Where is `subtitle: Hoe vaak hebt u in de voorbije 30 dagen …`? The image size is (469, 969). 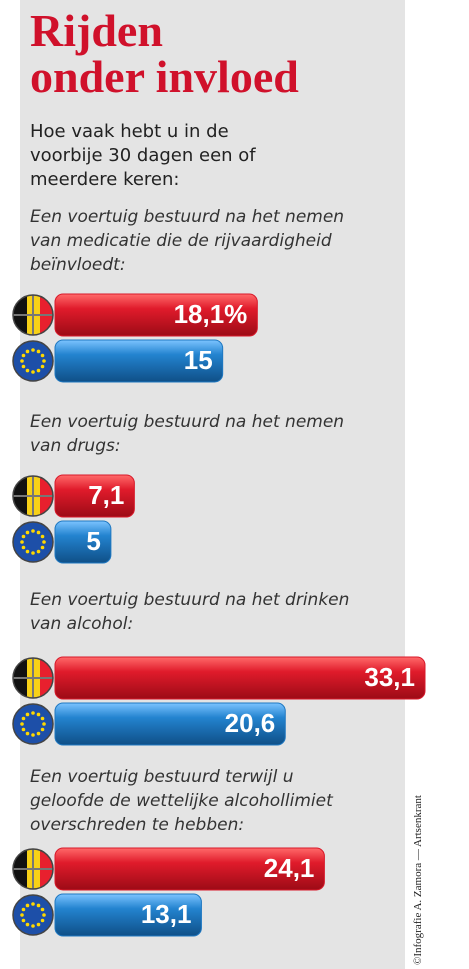 subtitle: Hoe vaak hebt u in de voorbije 30 dagen … is located at coordinates (143, 155).